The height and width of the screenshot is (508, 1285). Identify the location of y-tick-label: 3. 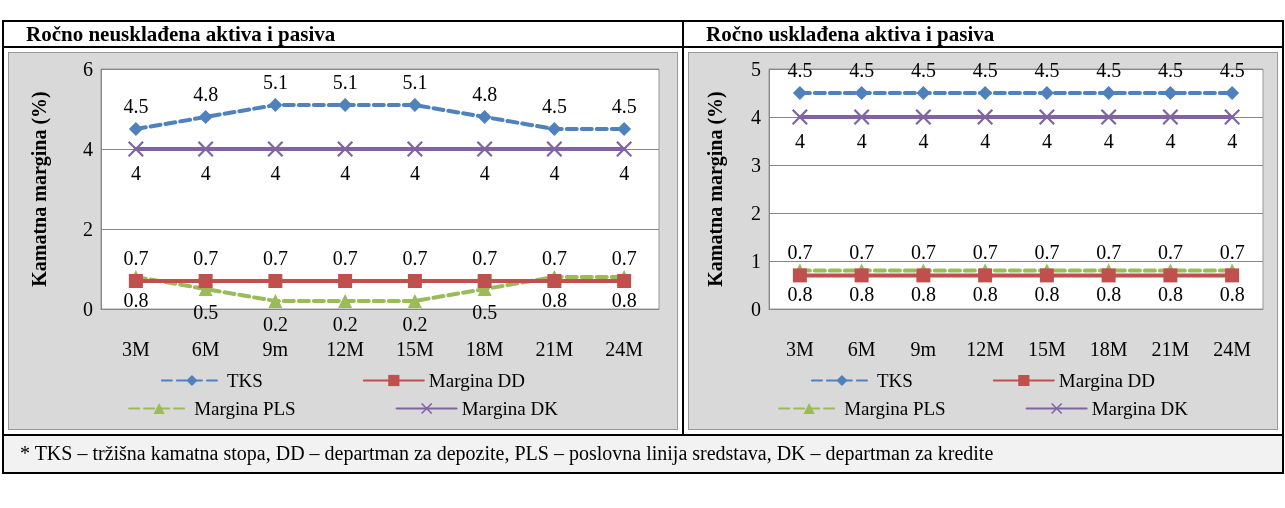
(756, 165).